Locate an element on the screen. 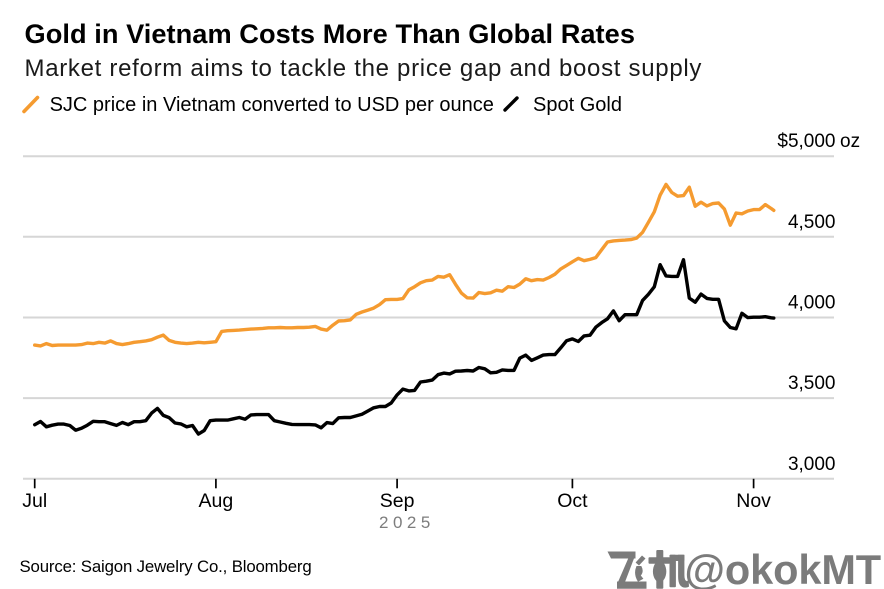  svg-text: Jul is located at coordinates (34, 501).